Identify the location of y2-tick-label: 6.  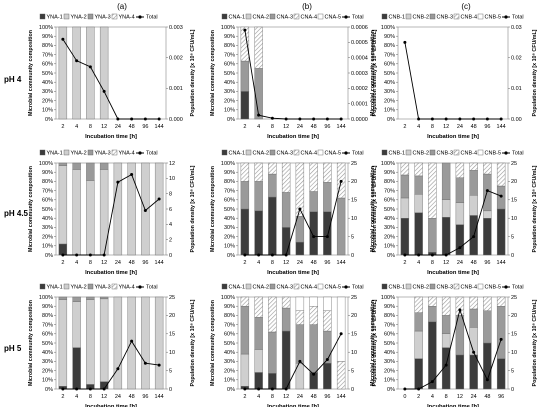
(170, 210).